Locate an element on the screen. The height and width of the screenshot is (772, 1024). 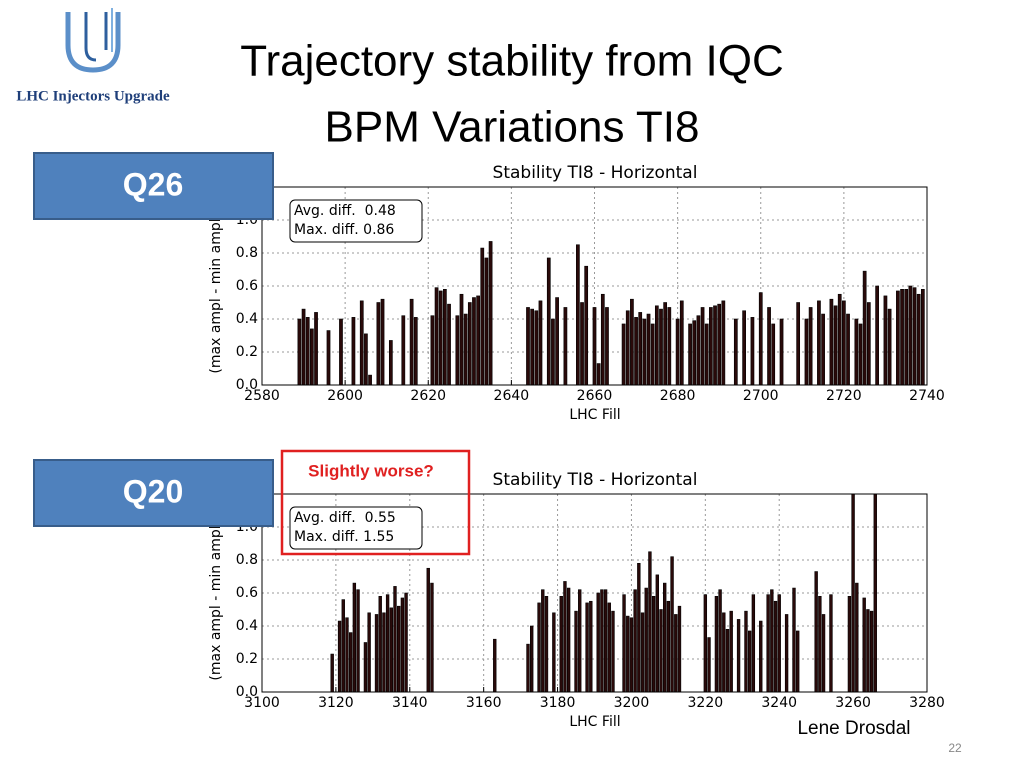
x-tick-label: 2720 is located at coordinates (844, 396).